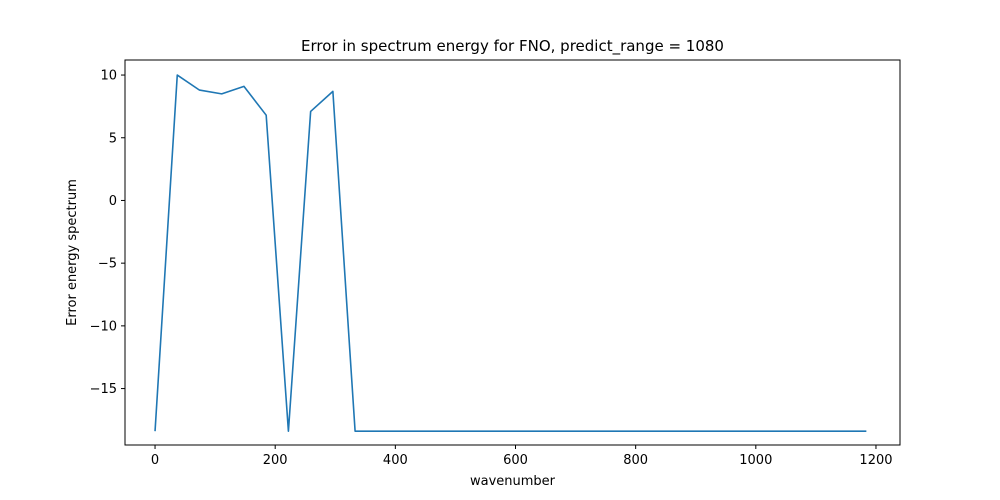 This screenshot has height=500, width=1000. Describe the element at coordinates (515, 460) in the screenshot. I see `x-tick-label: 600` at that location.